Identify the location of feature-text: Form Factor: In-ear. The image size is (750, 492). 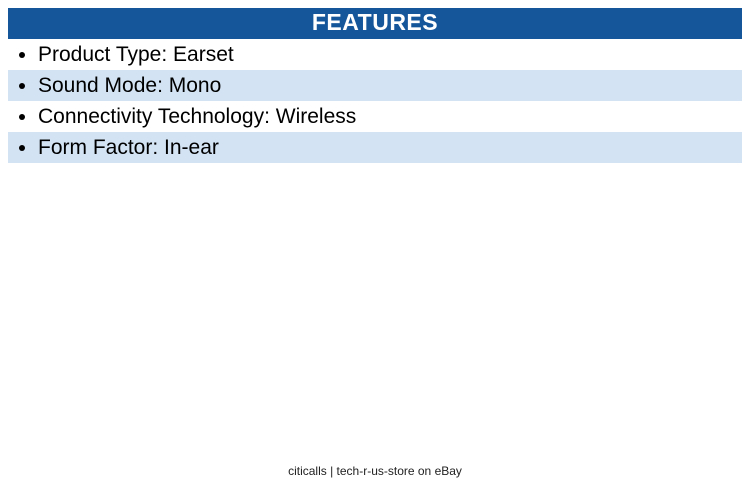
(128, 147).